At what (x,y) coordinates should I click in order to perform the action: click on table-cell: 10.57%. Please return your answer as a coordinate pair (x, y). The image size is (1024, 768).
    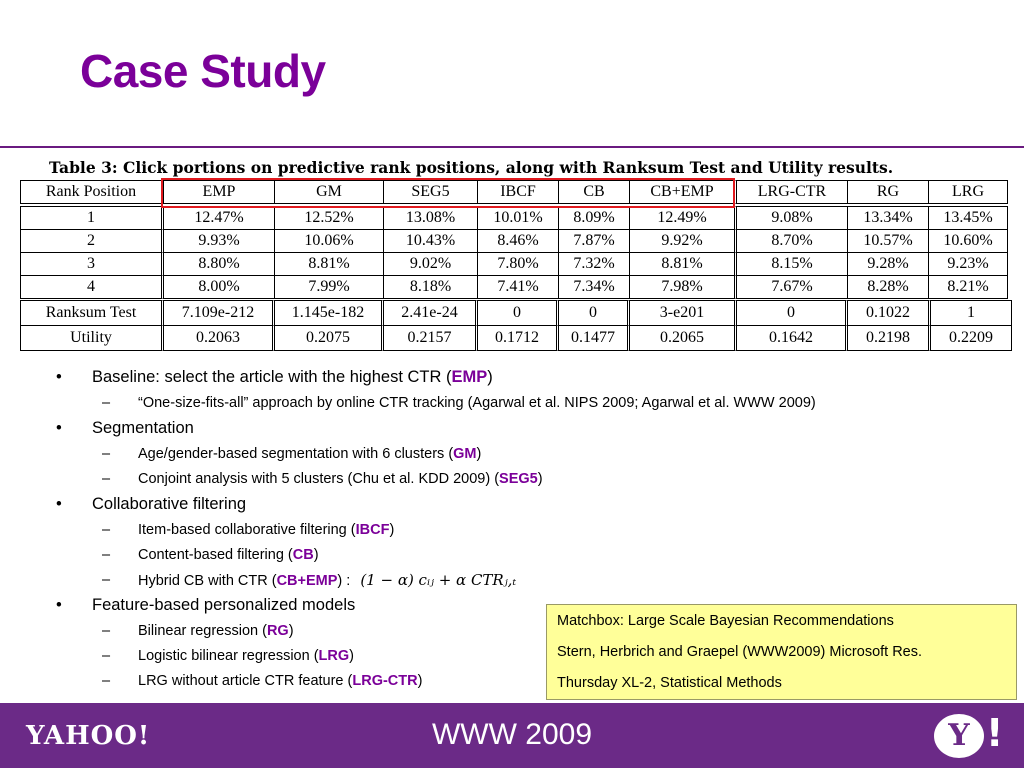
    Looking at the image, I should click on (888, 241).